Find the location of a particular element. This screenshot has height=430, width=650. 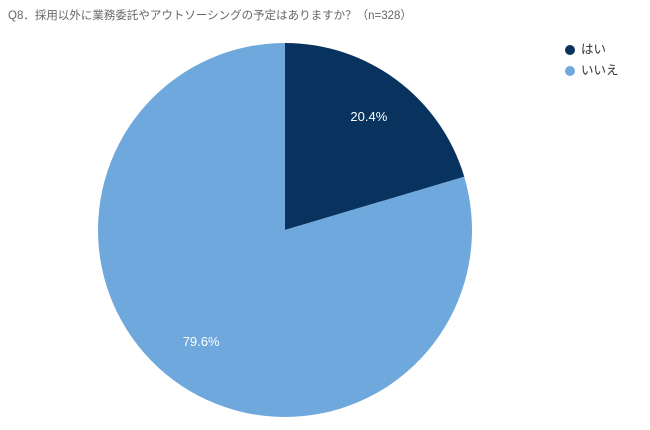

legend-label: いいえ is located at coordinates (600, 70).